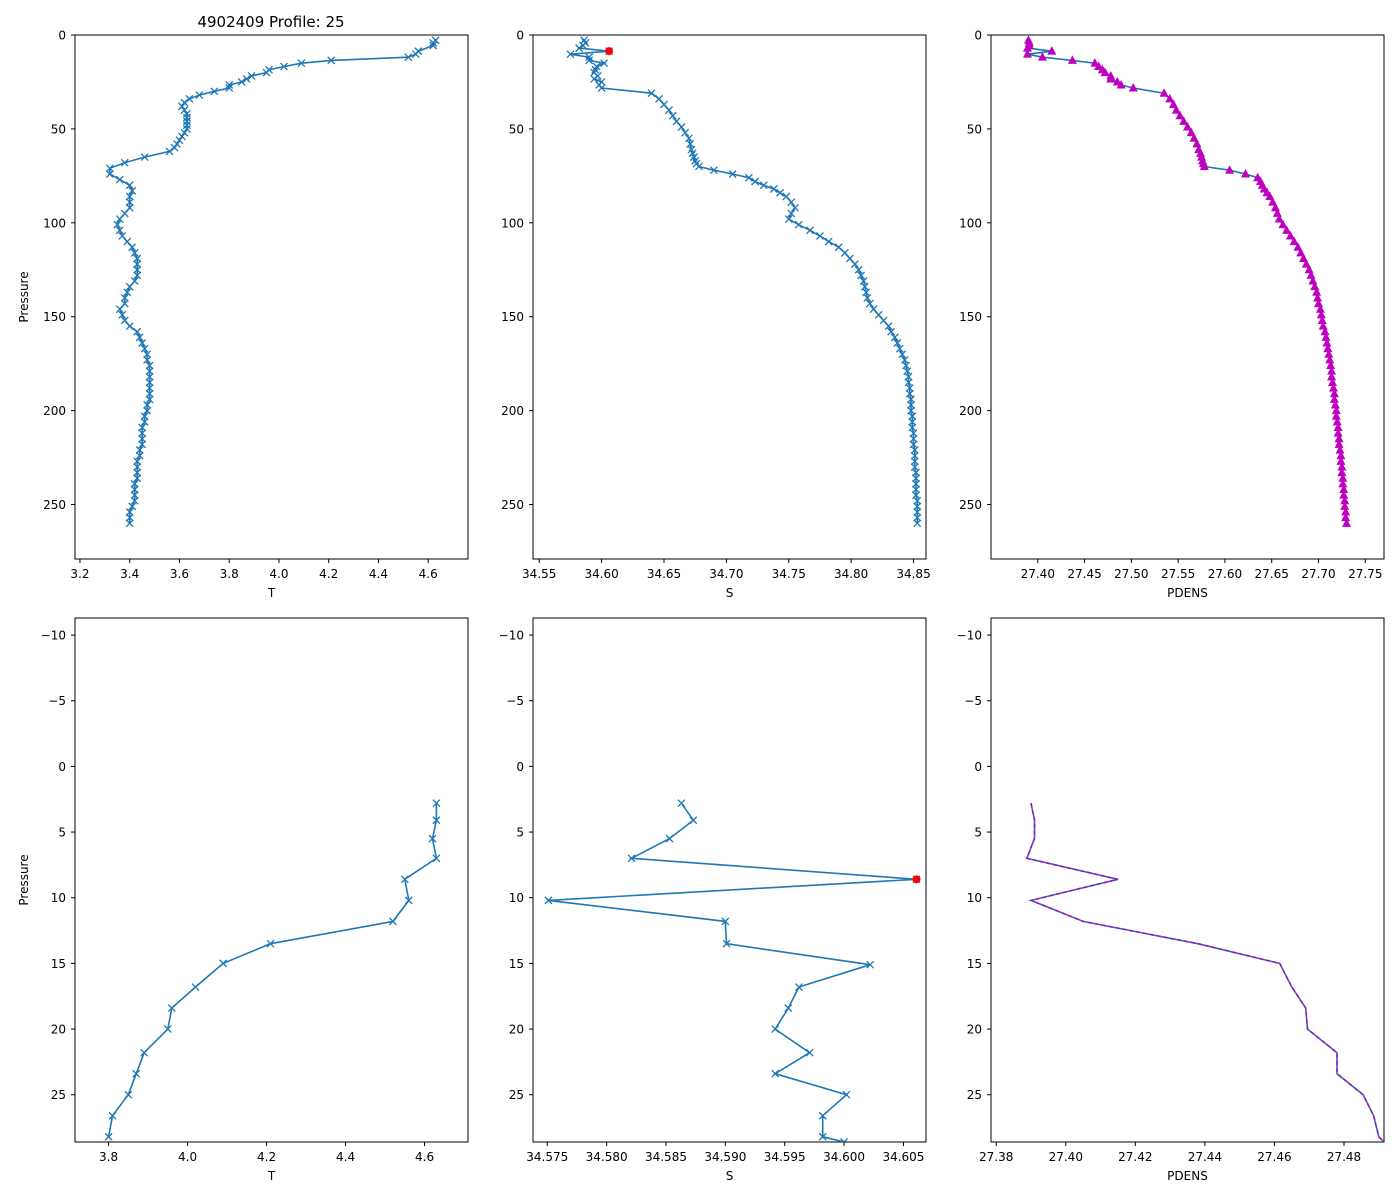 This screenshot has width=1400, height=1200. What do you see at coordinates (726, 574) in the screenshot?
I see `x-tick-label: 34.70` at bounding box center [726, 574].